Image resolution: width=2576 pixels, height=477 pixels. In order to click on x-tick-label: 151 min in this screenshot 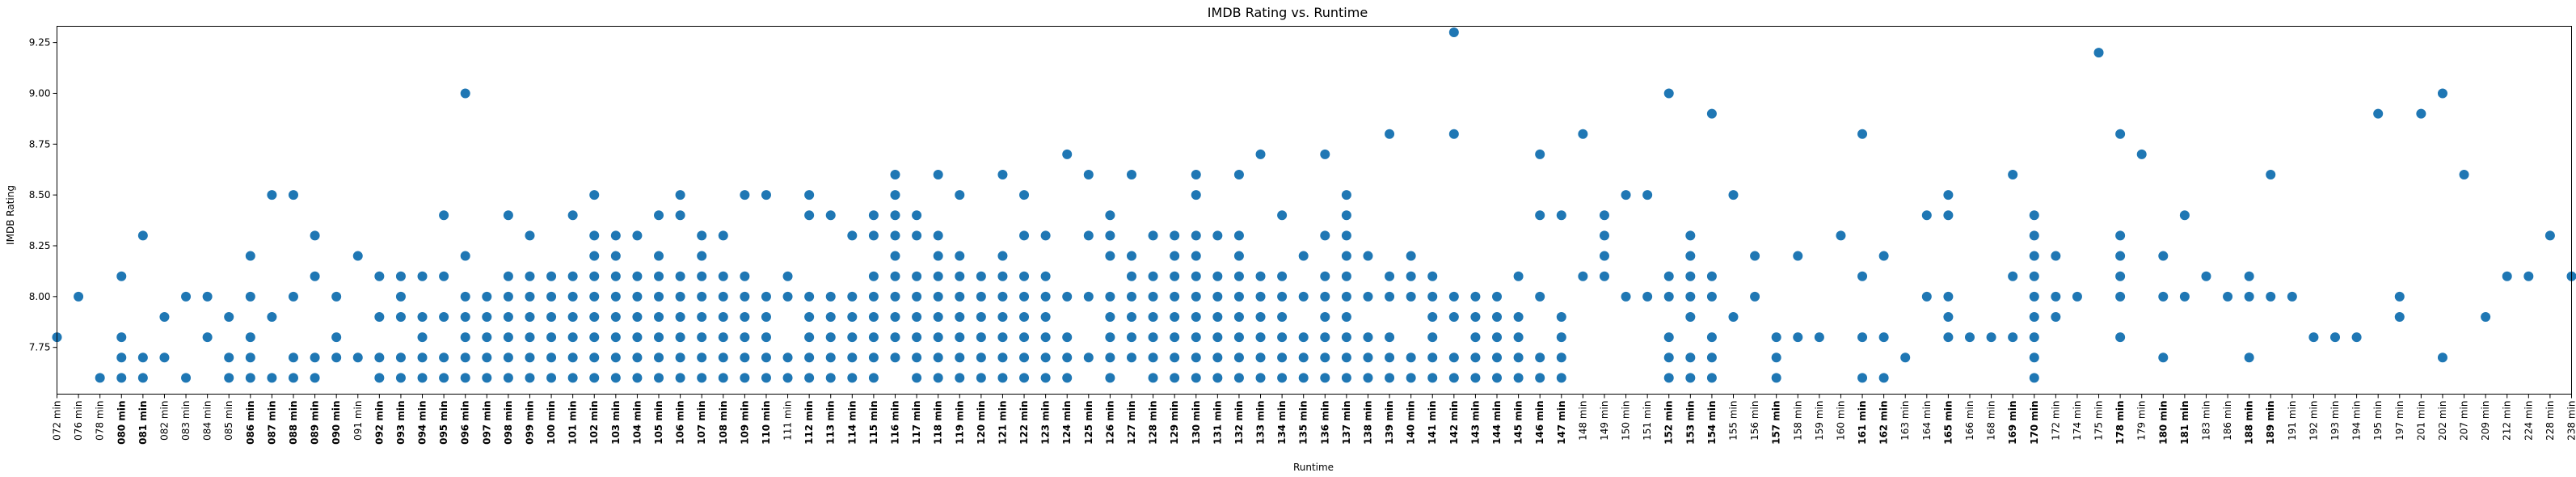, I will do `click(1648, 421)`.